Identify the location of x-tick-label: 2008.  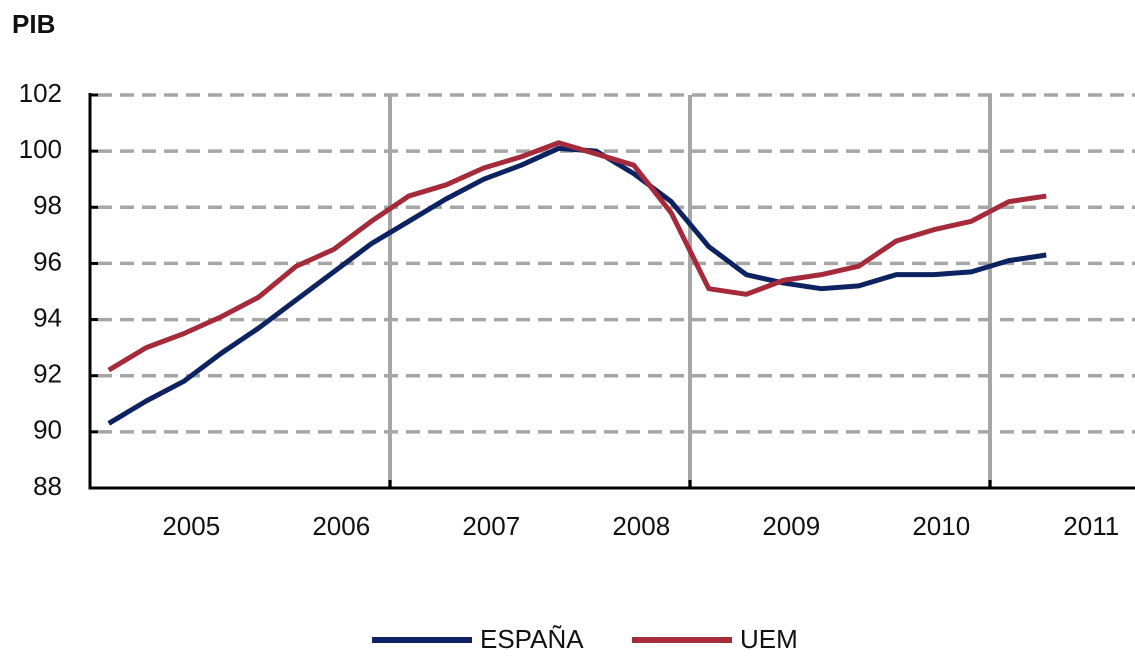
(641, 526).